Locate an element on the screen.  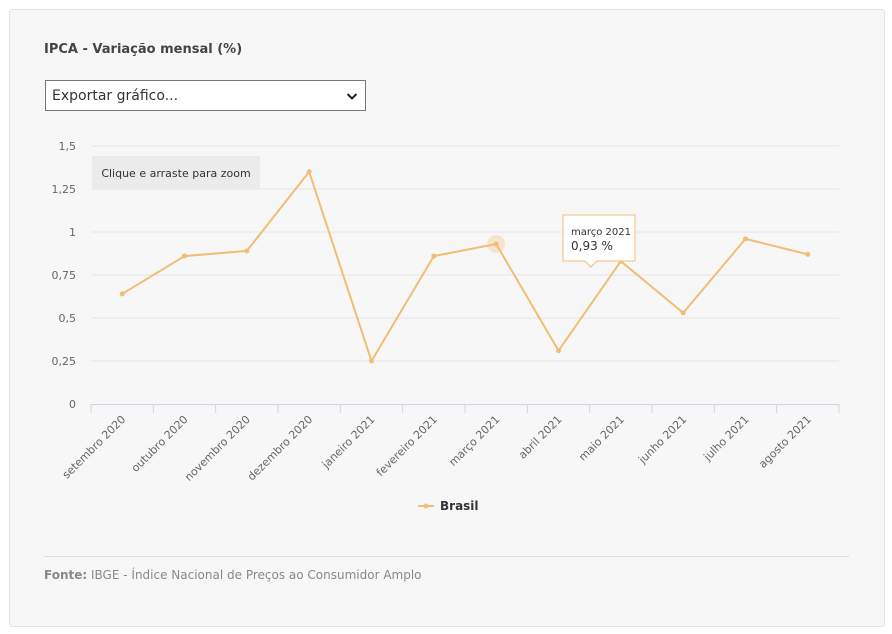
x-tick-label: maio 2021 is located at coordinates (601, 438).